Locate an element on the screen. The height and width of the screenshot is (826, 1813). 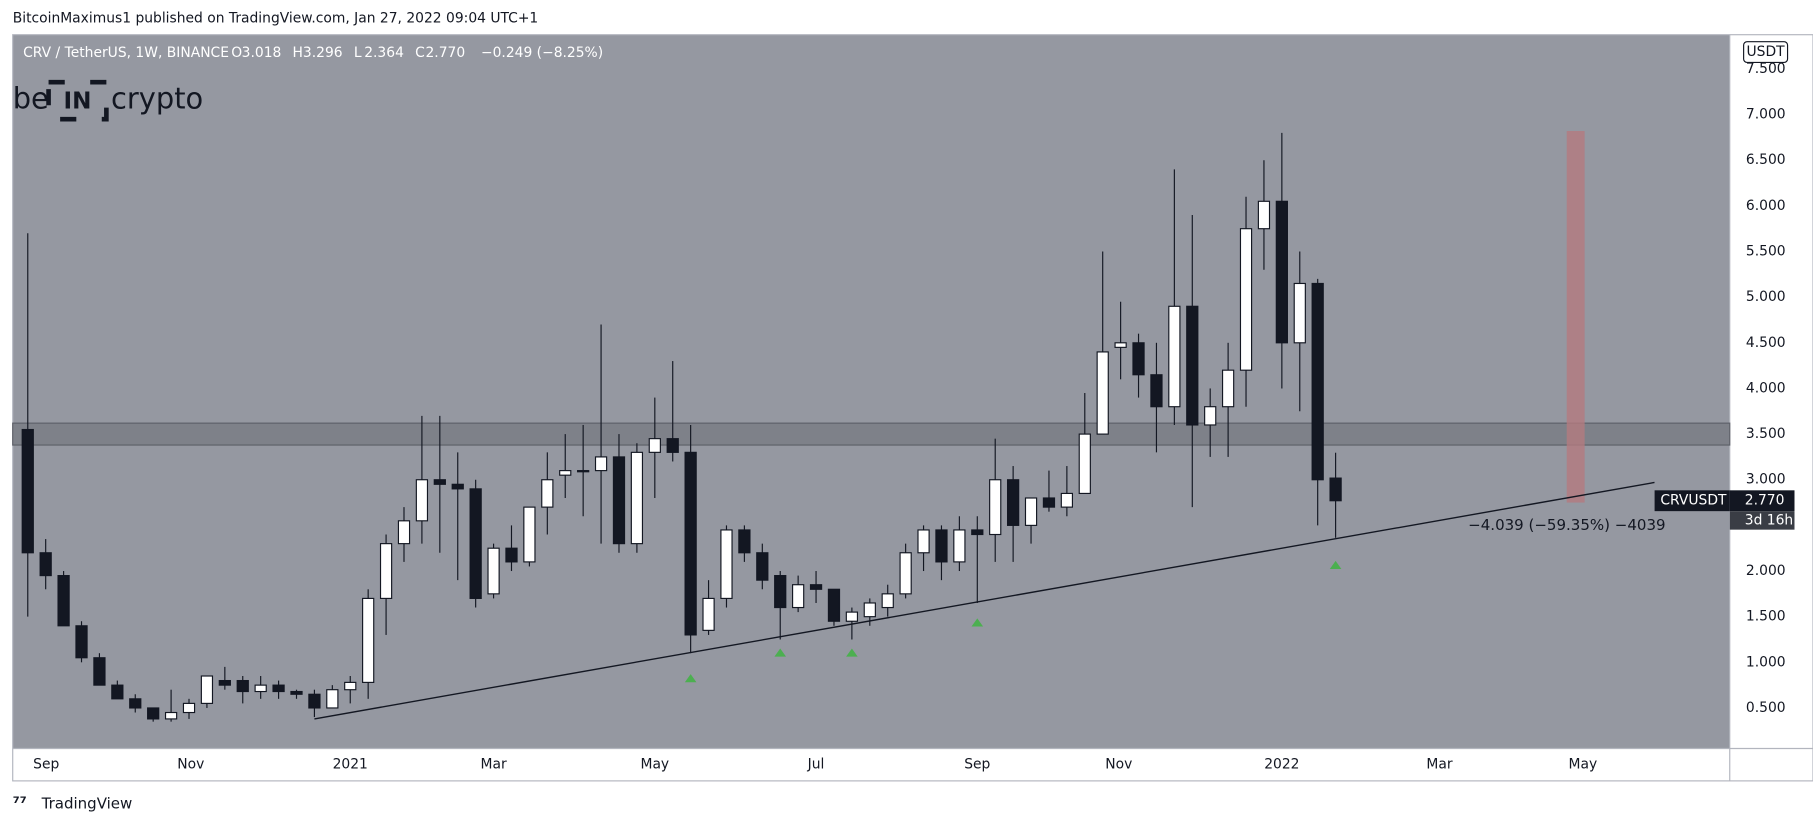
legend-key: O is located at coordinates (236, 53).